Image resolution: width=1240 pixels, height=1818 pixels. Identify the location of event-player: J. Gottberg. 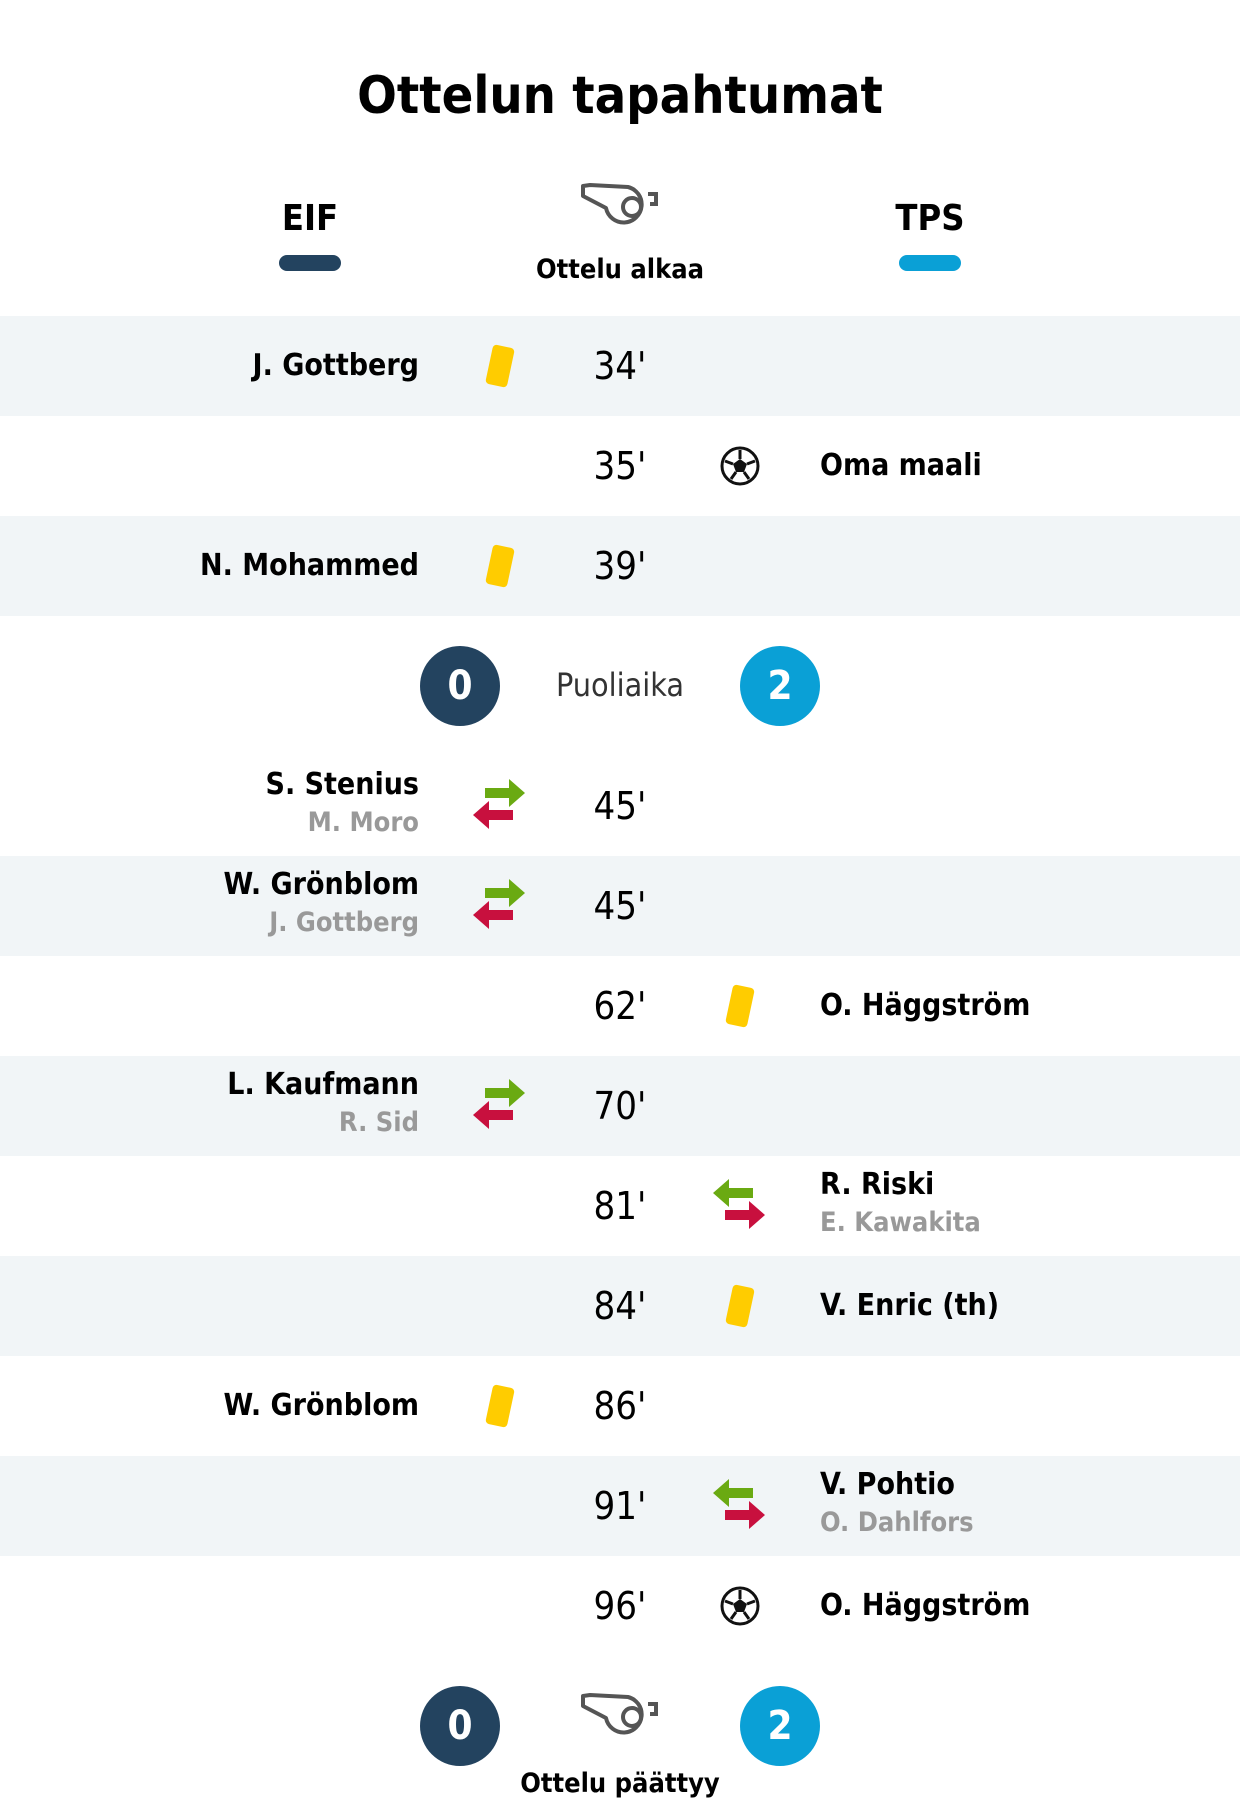
(336, 365).